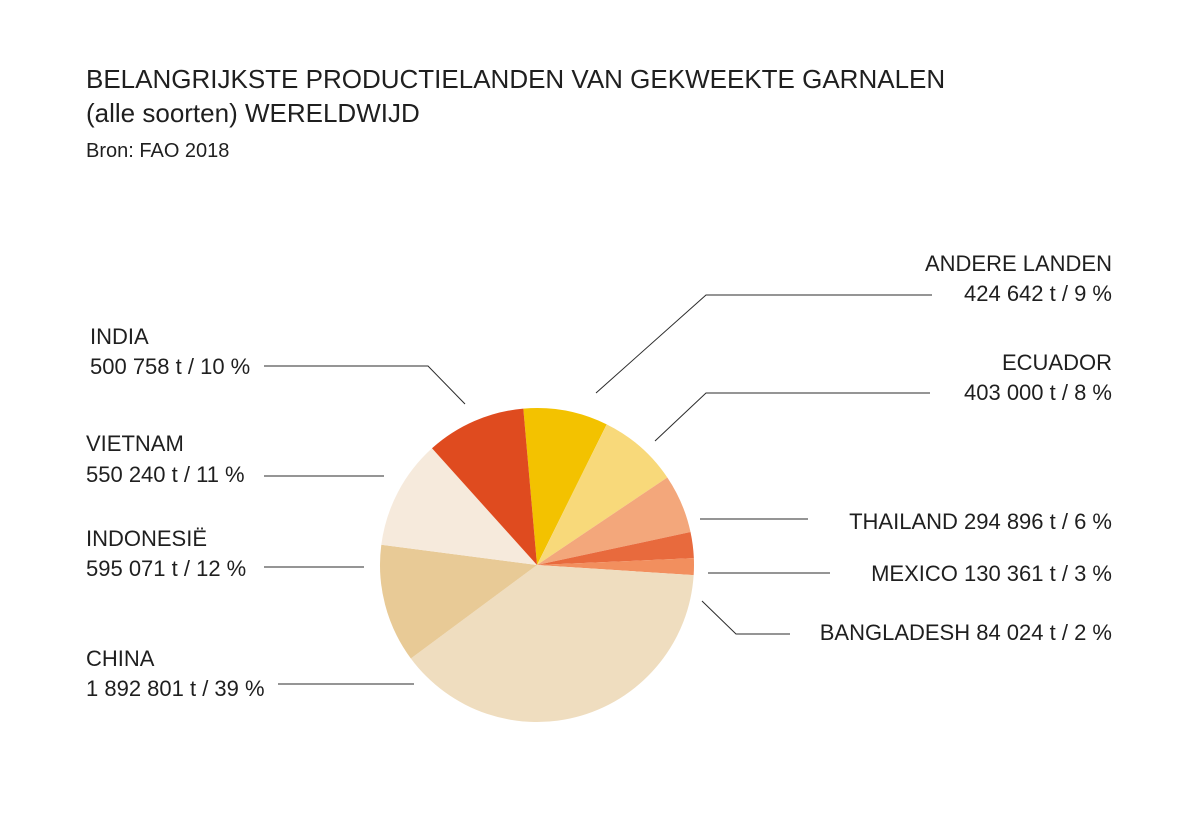 The image size is (1196, 828). I want to click on slice-label-china: CHINA 1 892 801 t / 39 %, so click(175, 673).